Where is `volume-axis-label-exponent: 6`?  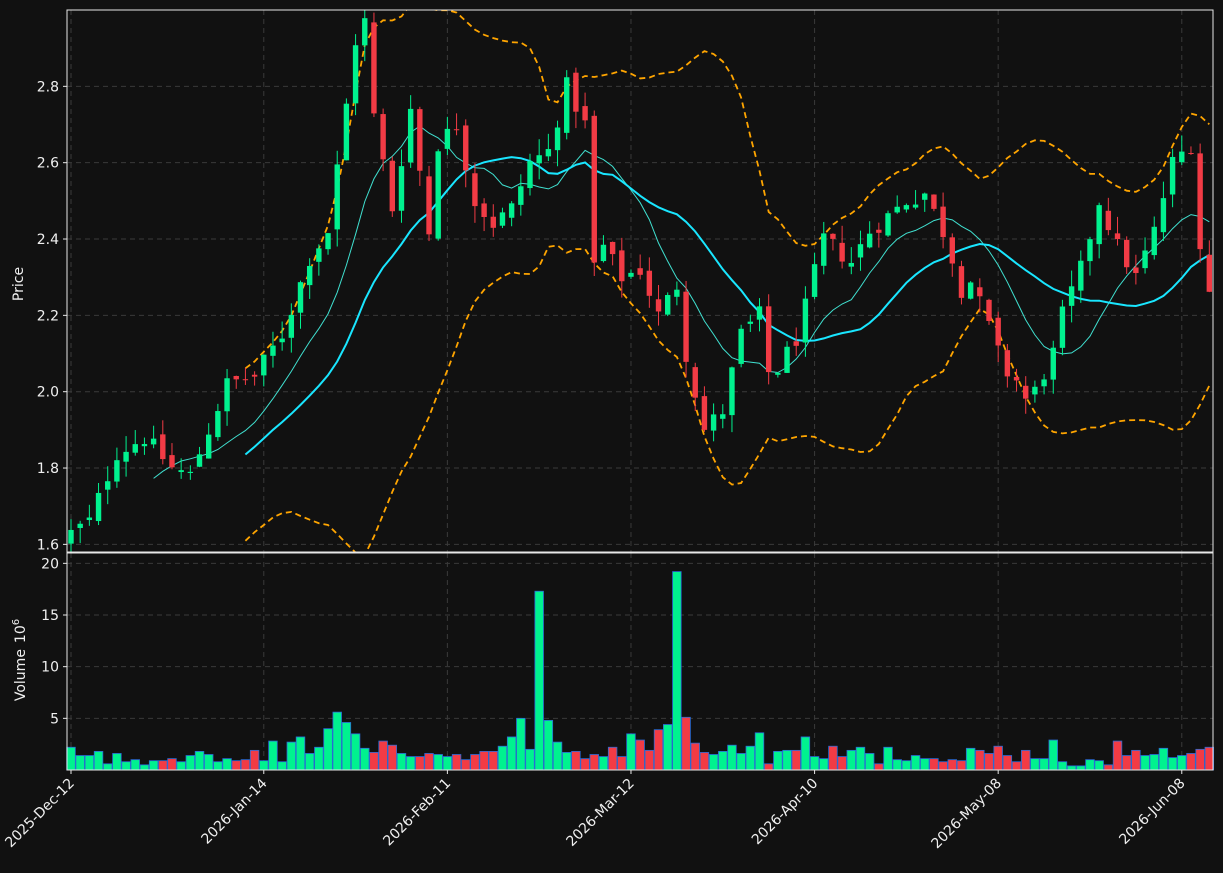 volume-axis-label-exponent: 6 is located at coordinates (16, 622).